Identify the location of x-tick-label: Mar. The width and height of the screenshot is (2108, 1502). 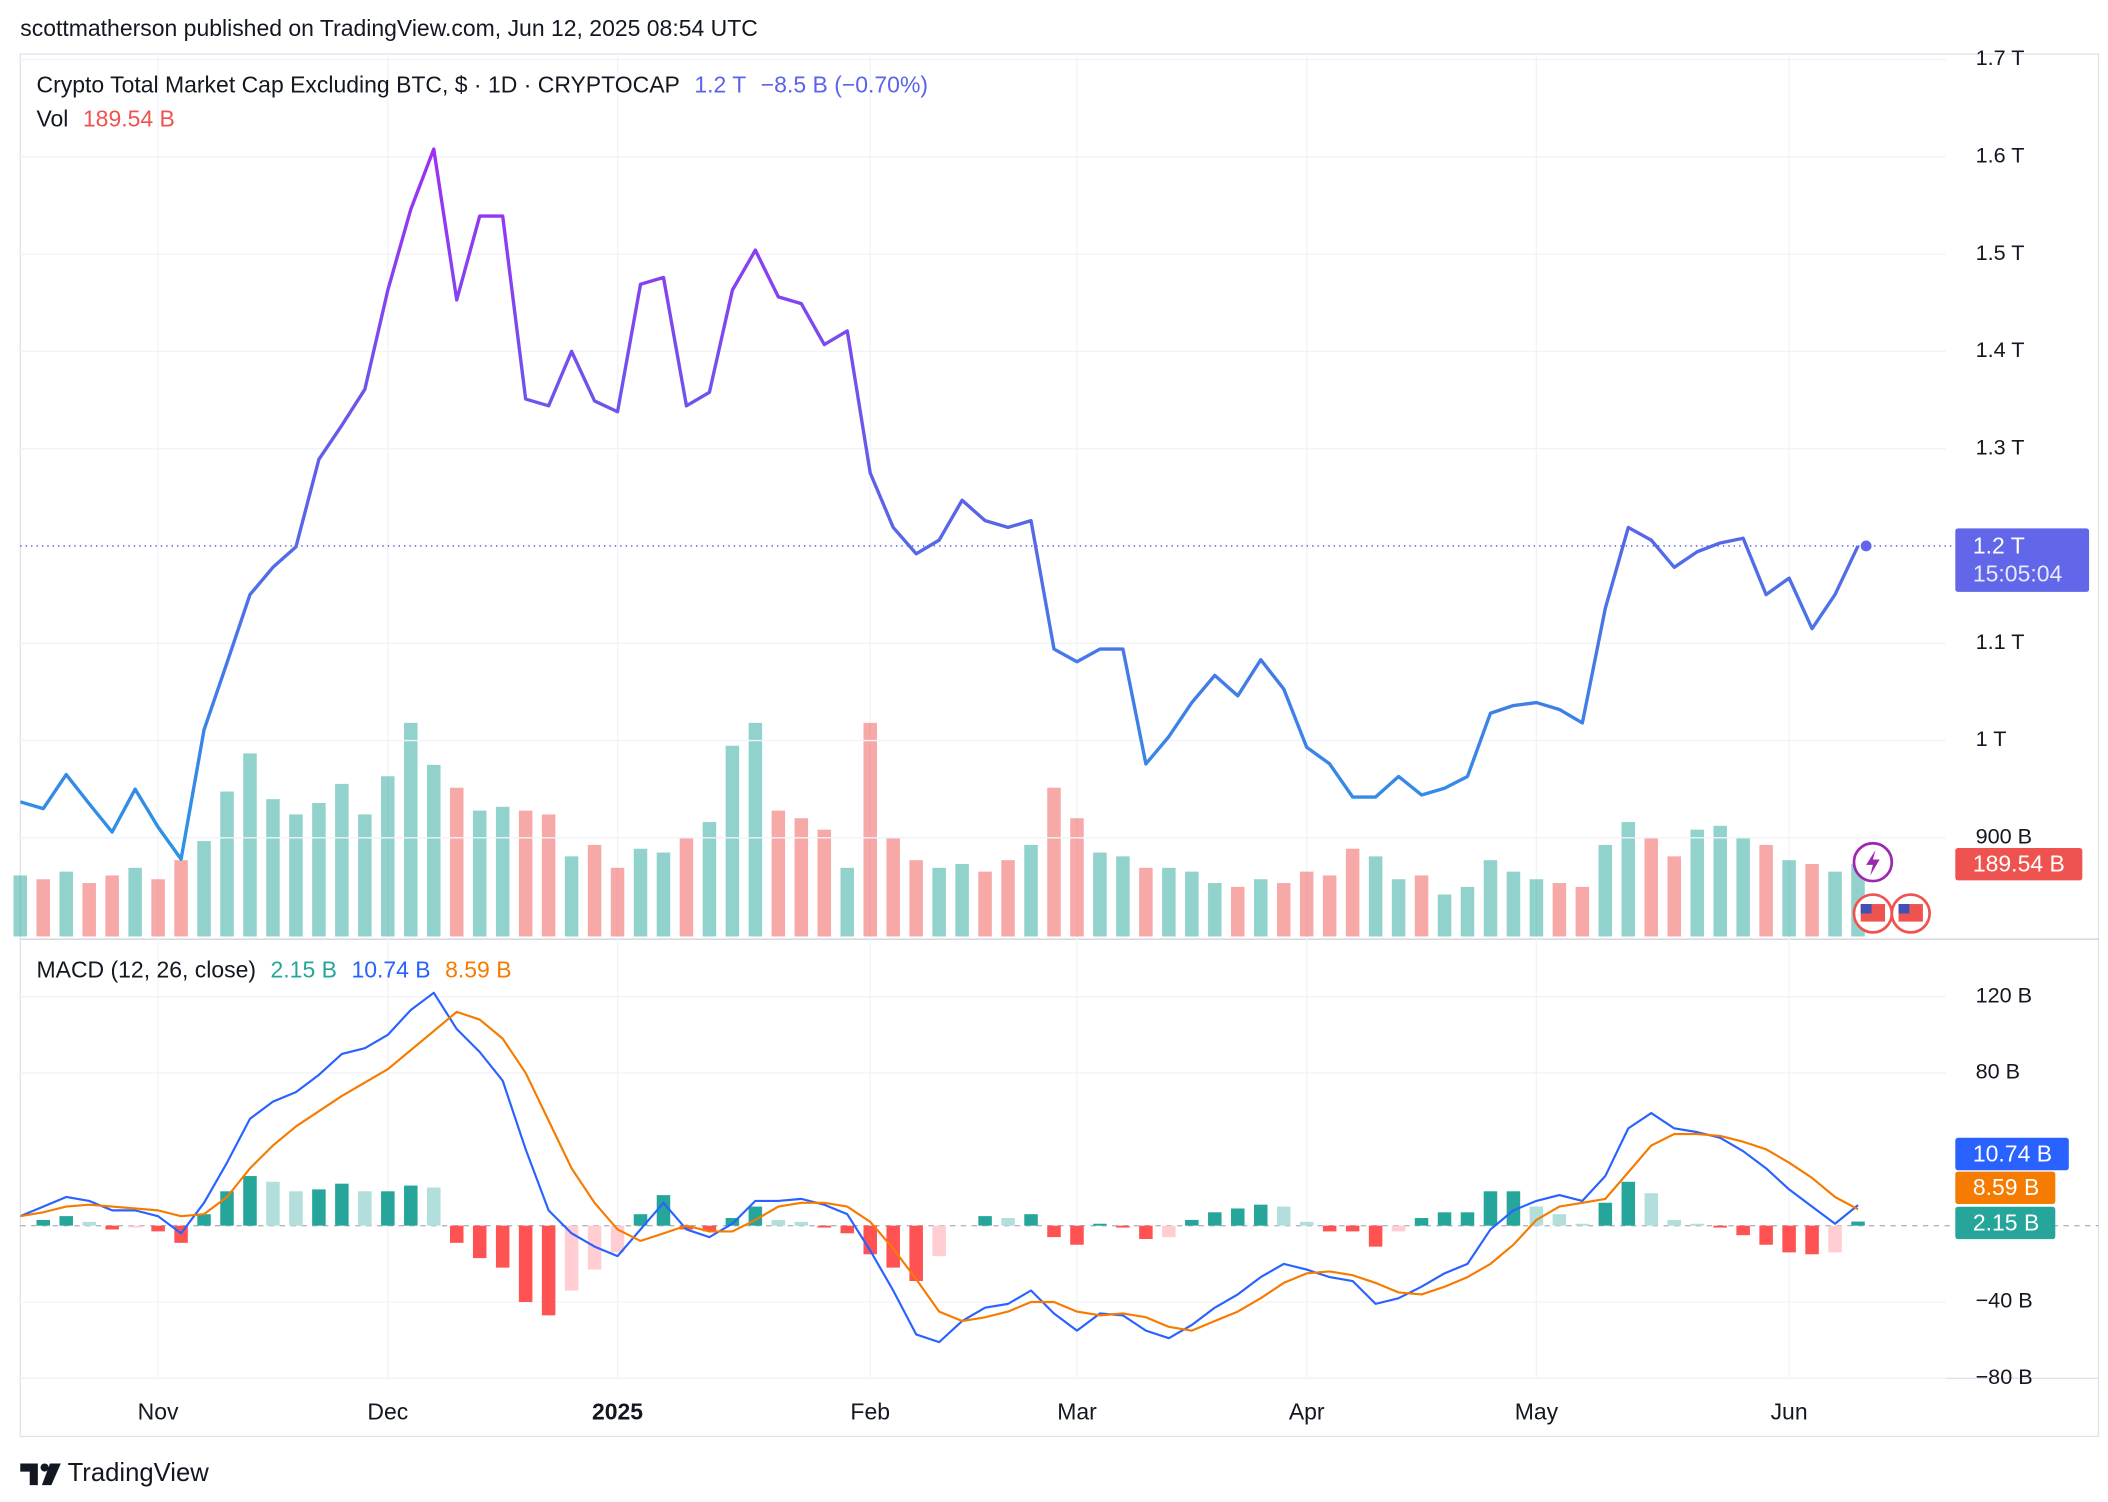
(1077, 1412).